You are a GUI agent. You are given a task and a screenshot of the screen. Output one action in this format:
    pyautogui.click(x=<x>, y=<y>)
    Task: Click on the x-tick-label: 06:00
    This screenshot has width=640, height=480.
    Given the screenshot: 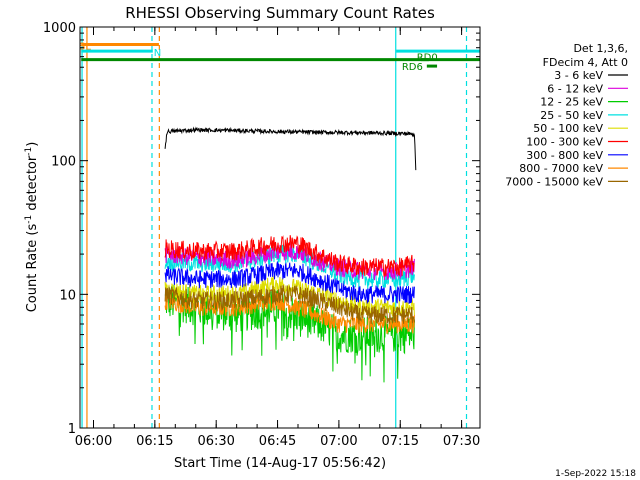 What is the action you would take?
    pyautogui.click(x=93, y=441)
    